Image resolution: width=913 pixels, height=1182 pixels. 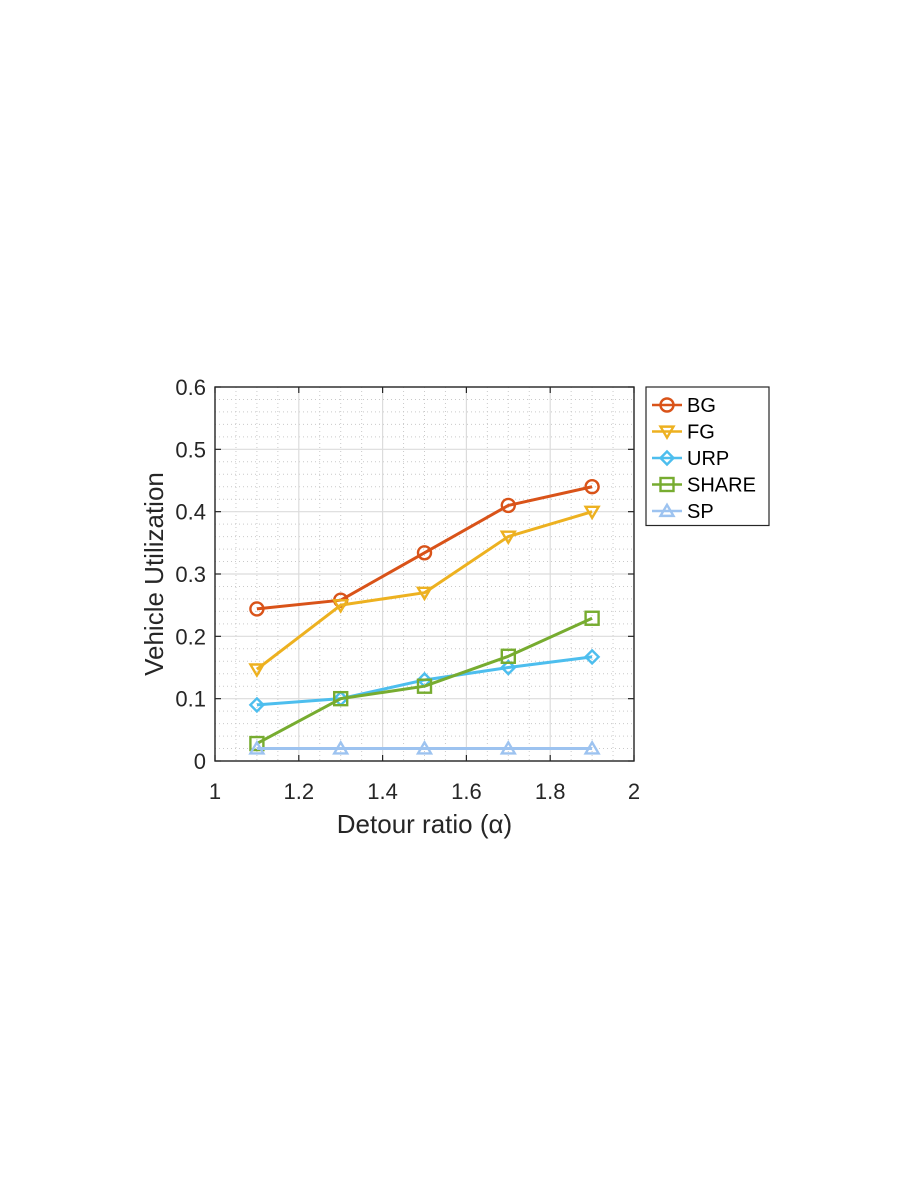 I want to click on legend-item-urp: URP, so click(x=690, y=459).